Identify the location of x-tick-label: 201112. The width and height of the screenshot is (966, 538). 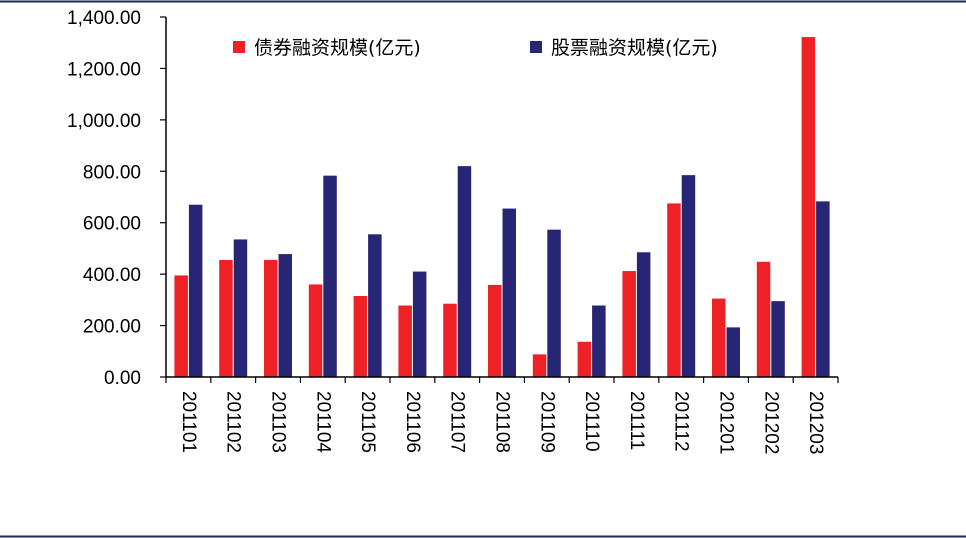
(681, 421).